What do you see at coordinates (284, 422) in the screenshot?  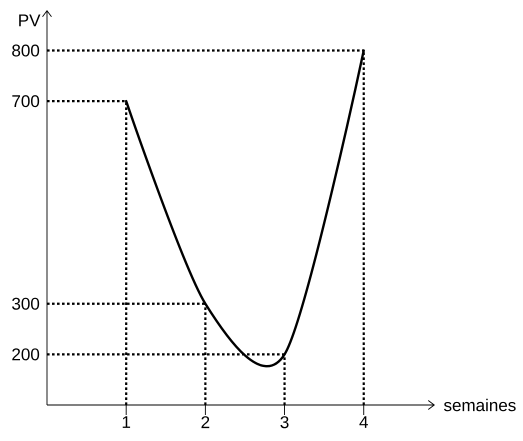 I see `x-tick-label: 3` at bounding box center [284, 422].